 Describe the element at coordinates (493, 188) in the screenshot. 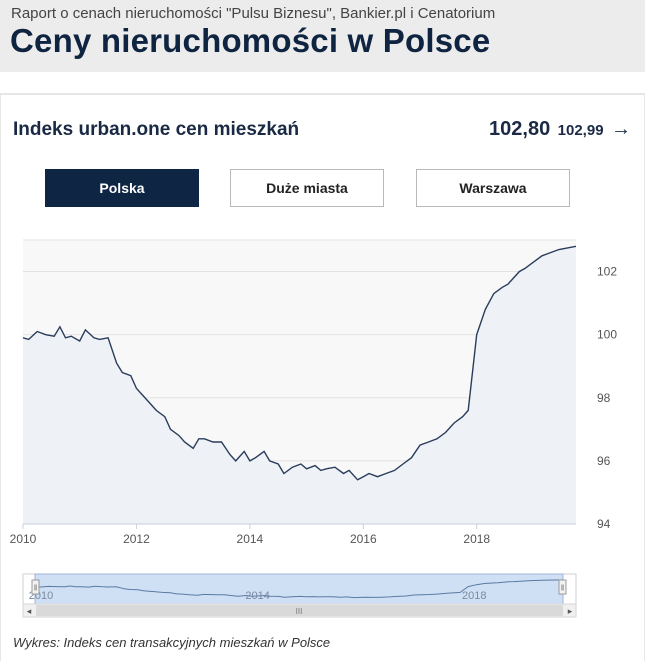

I see `tab-warszawa: Warszawa` at that location.